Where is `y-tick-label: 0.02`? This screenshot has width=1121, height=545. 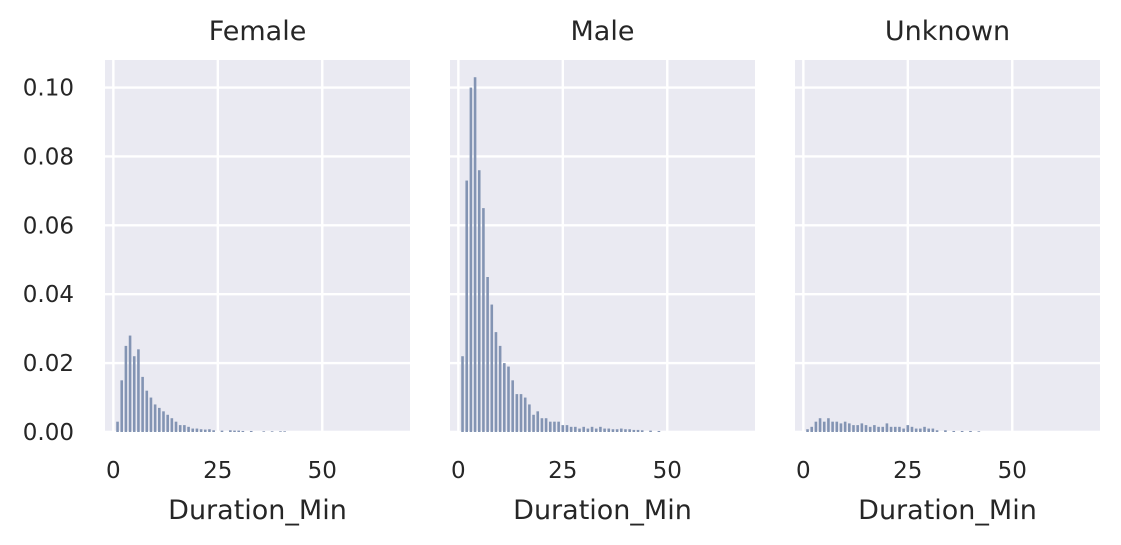 y-tick-label: 0.02 is located at coordinates (48, 364).